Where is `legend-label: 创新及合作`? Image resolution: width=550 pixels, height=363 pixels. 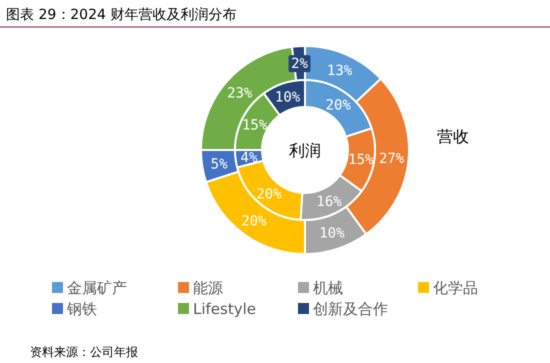
legend-label: 创新及合作 is located at coordinates (350, 309).